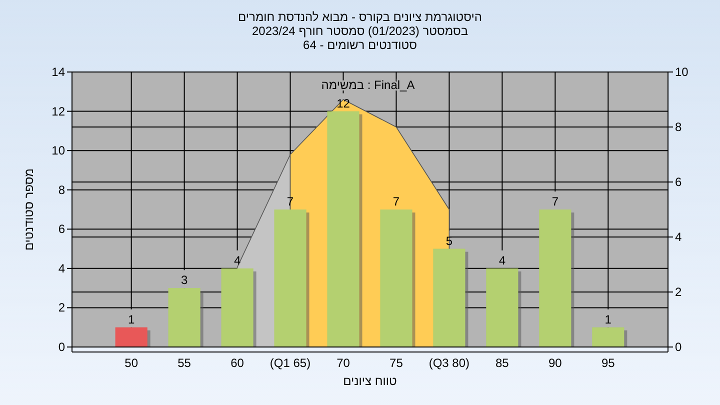  I want to click on x-tick-label: 50, so click(131, 363).